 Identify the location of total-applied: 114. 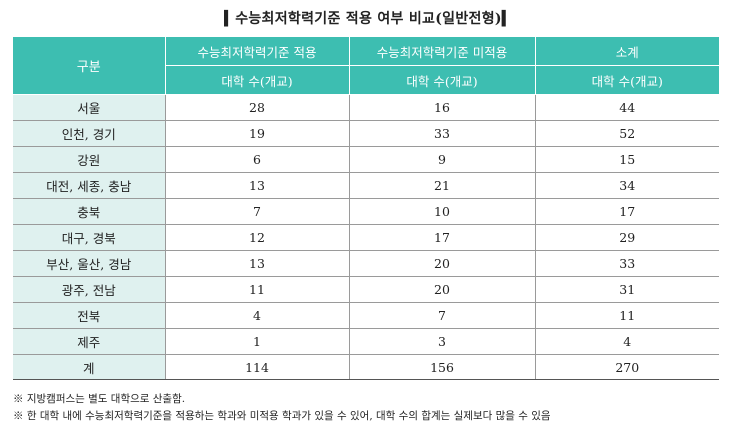
(257, 367).